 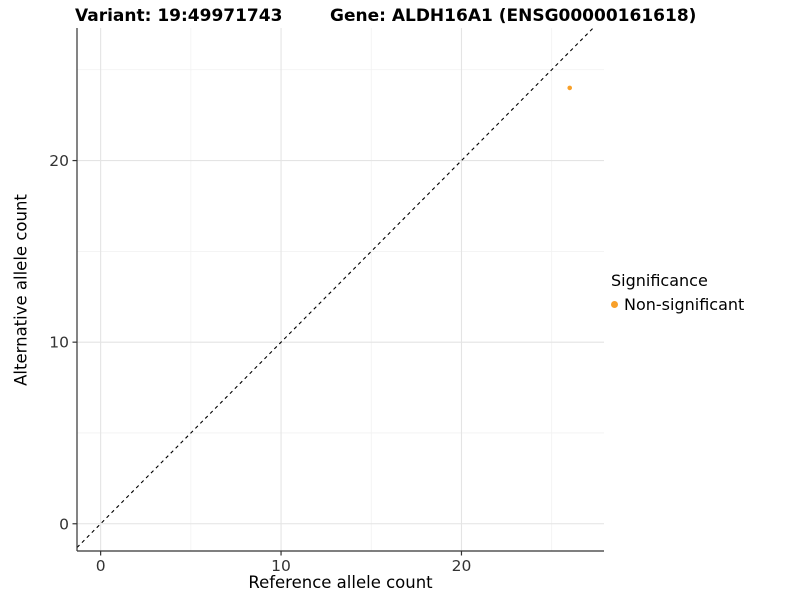 What do you see at coordinates (64, 524) in the screenshot?
I see `y-tick-label: 0` at bounding box center [64, 524].